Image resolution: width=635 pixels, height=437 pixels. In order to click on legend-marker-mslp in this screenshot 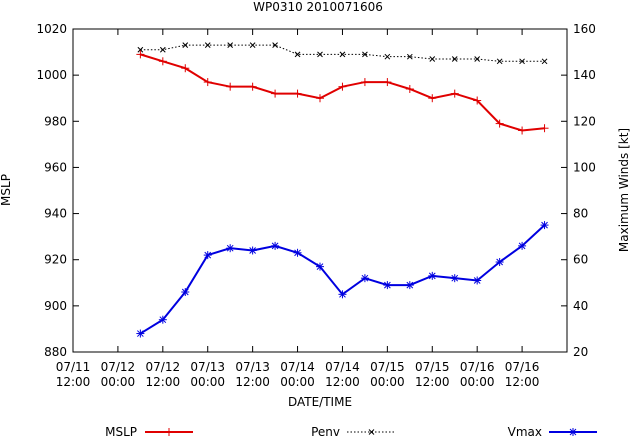, I will do `click(169, 432)`.